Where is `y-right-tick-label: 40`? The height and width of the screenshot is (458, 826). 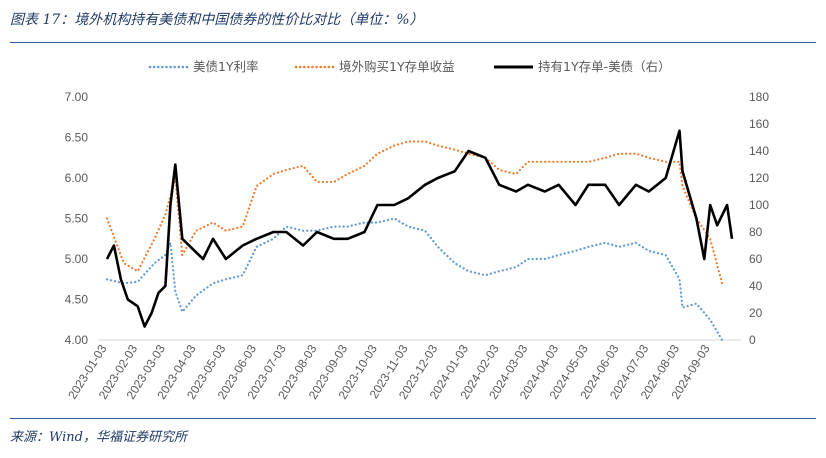
y-right-tick-label: 40 is located at coordinates (756, 286).